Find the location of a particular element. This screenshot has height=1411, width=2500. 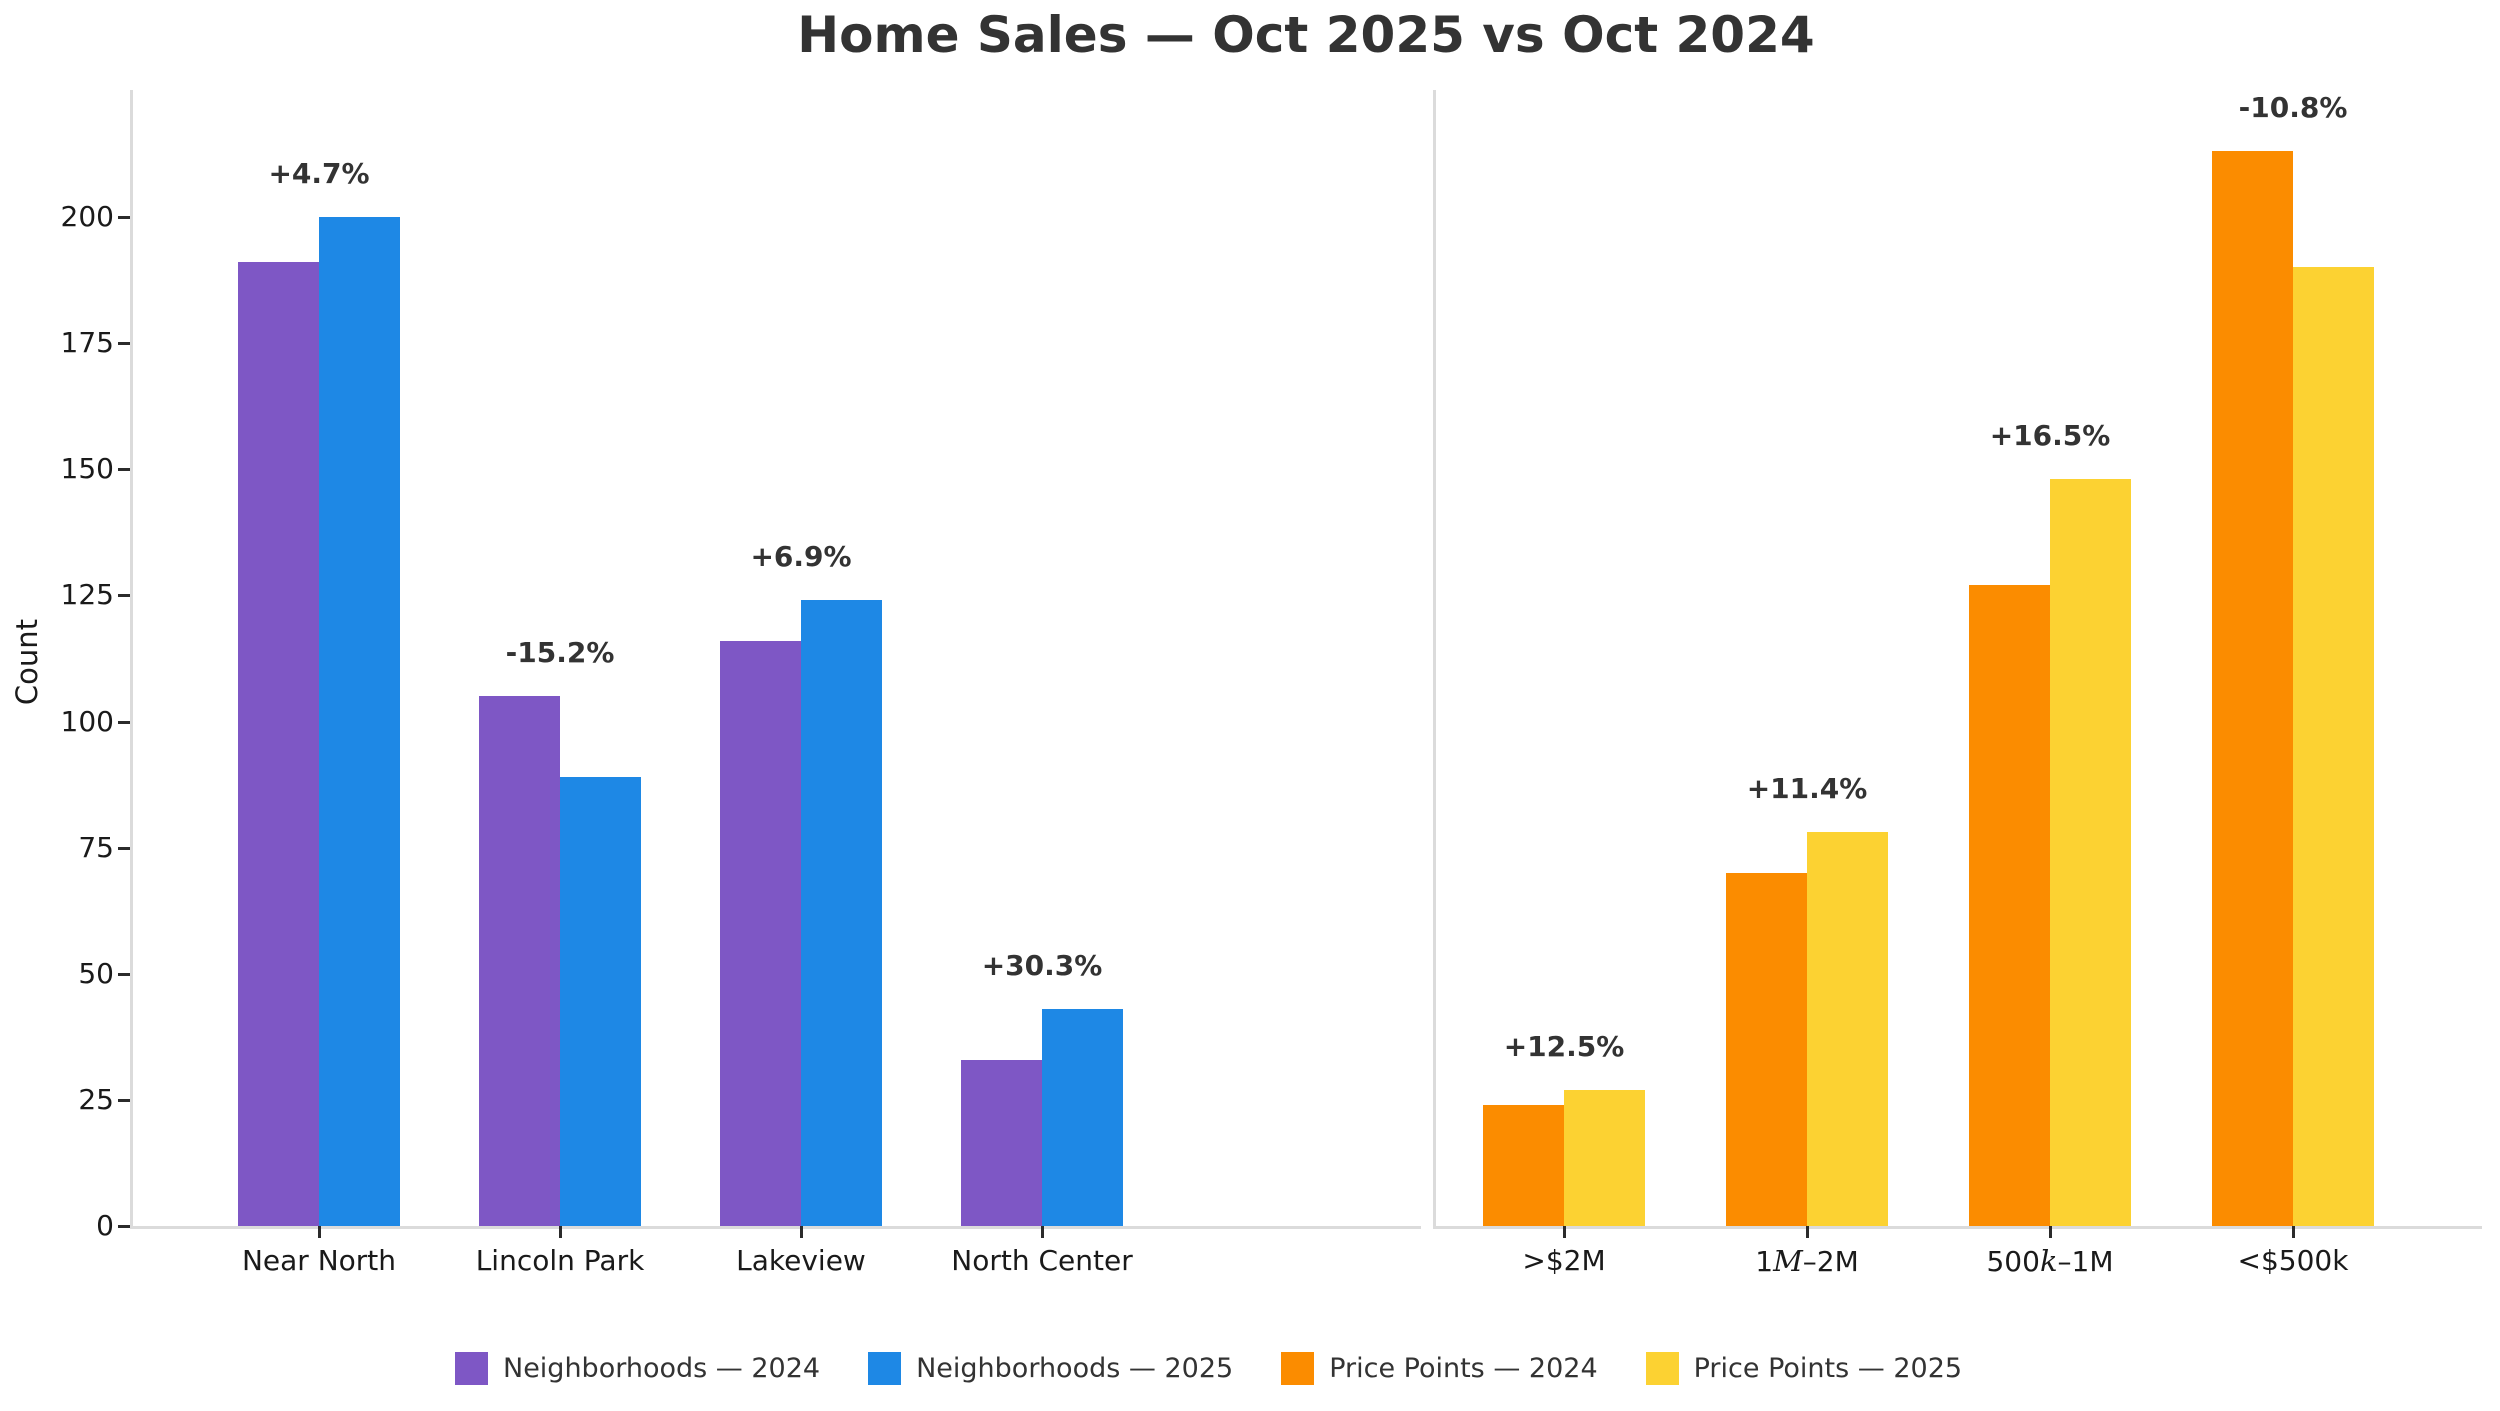

bar-annotation: +11.4% is located at coordinates (1807, 789).